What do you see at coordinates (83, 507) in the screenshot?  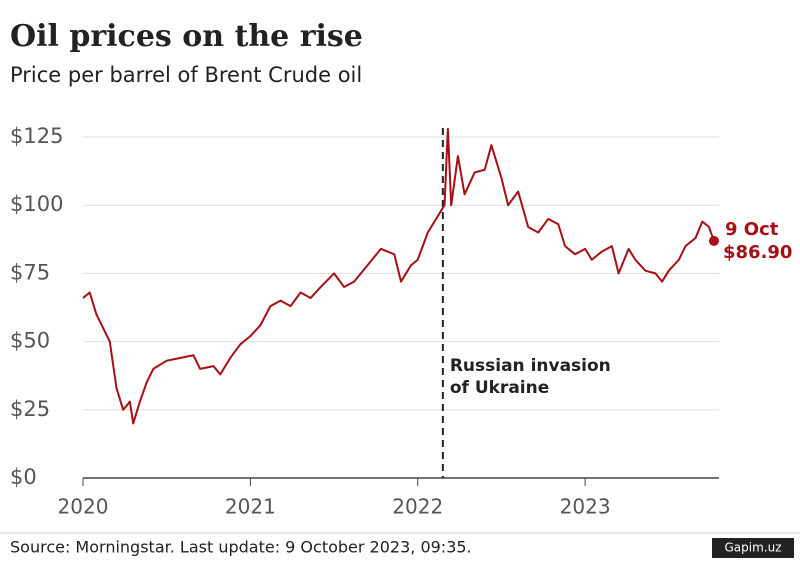 I see `x-tick-label: 2020` at bounding box center [83, 507].